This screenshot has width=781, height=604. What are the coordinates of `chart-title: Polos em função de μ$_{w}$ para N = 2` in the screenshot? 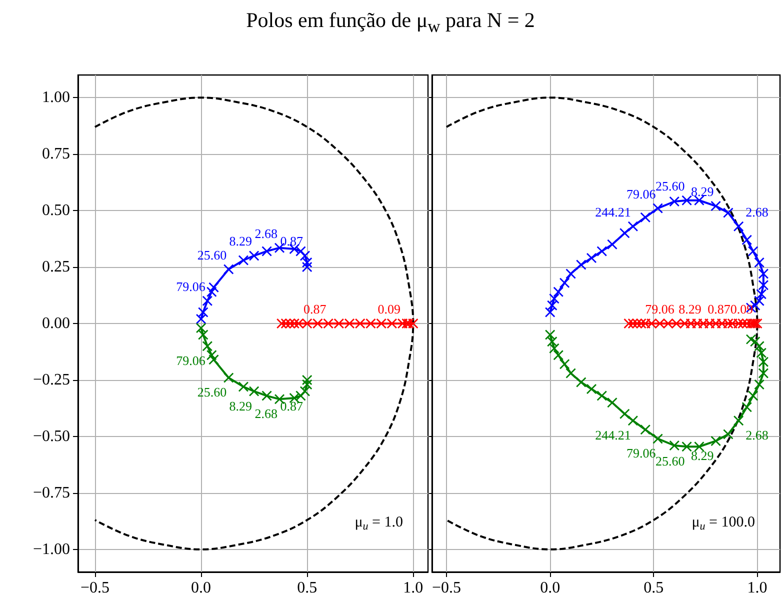 It's located at (390, 23).